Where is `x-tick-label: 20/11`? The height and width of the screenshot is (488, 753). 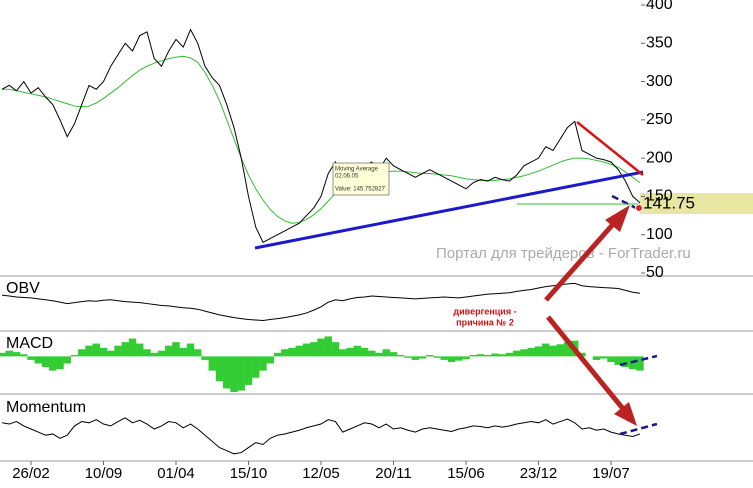
x-tick-label: 20/11 is located at coordinates (393, 473).